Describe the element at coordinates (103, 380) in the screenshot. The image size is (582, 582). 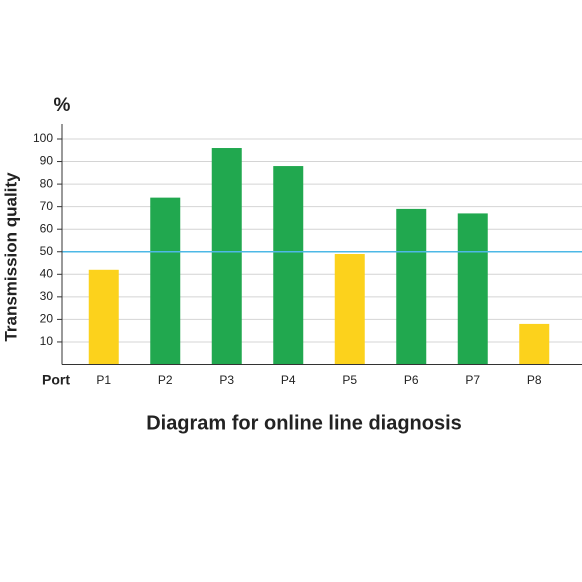
I see `x-tick-label: P1` at that location.